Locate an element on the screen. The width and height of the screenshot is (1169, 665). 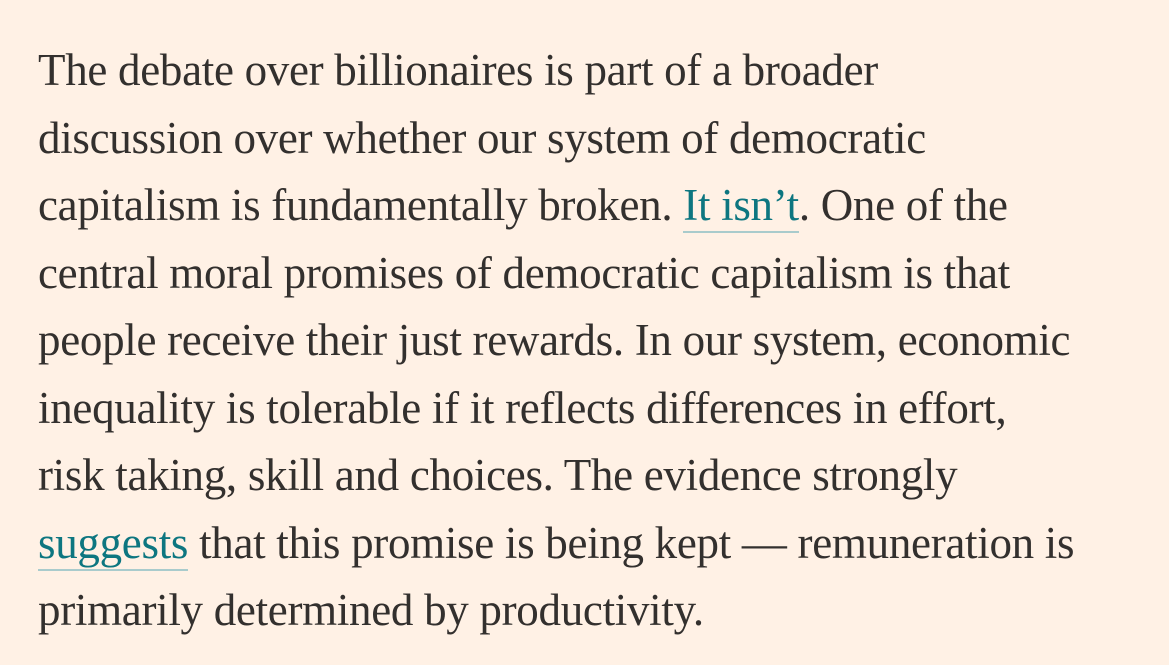
line-text: capitalism is fundamentally broken. is located at coordinates (361, 205).